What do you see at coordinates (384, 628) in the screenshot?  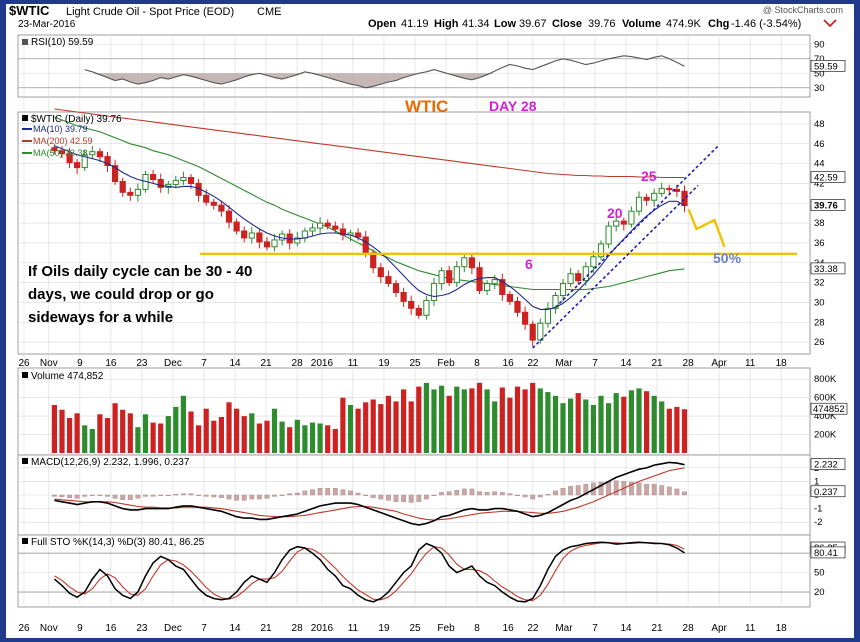 I see `x-tick-label-bottom: 19` at bounding box center [384, 628].